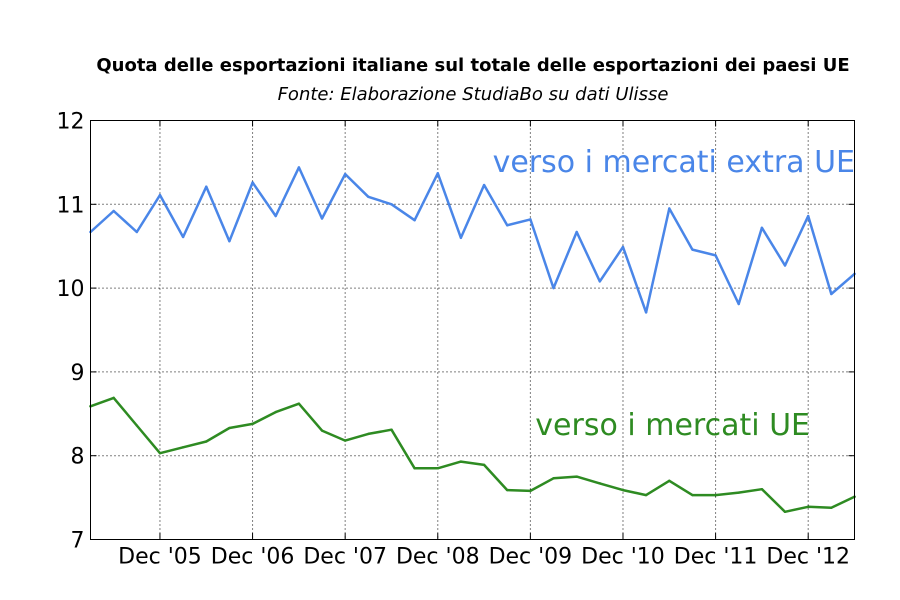 This screenshot has width=900, height=600. I want to click on x-tick-label: Dec '09, so click(531, 557).